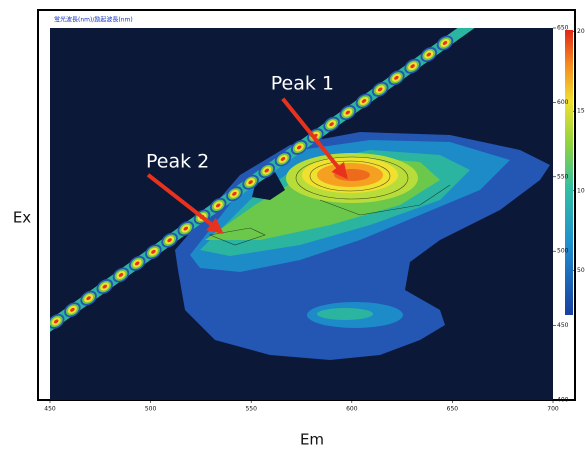 This screenshot has height=457, width=585. Describe the element at coordinates (563, 251) in the screenshot. I see `y-tick-label: 500` at that location.